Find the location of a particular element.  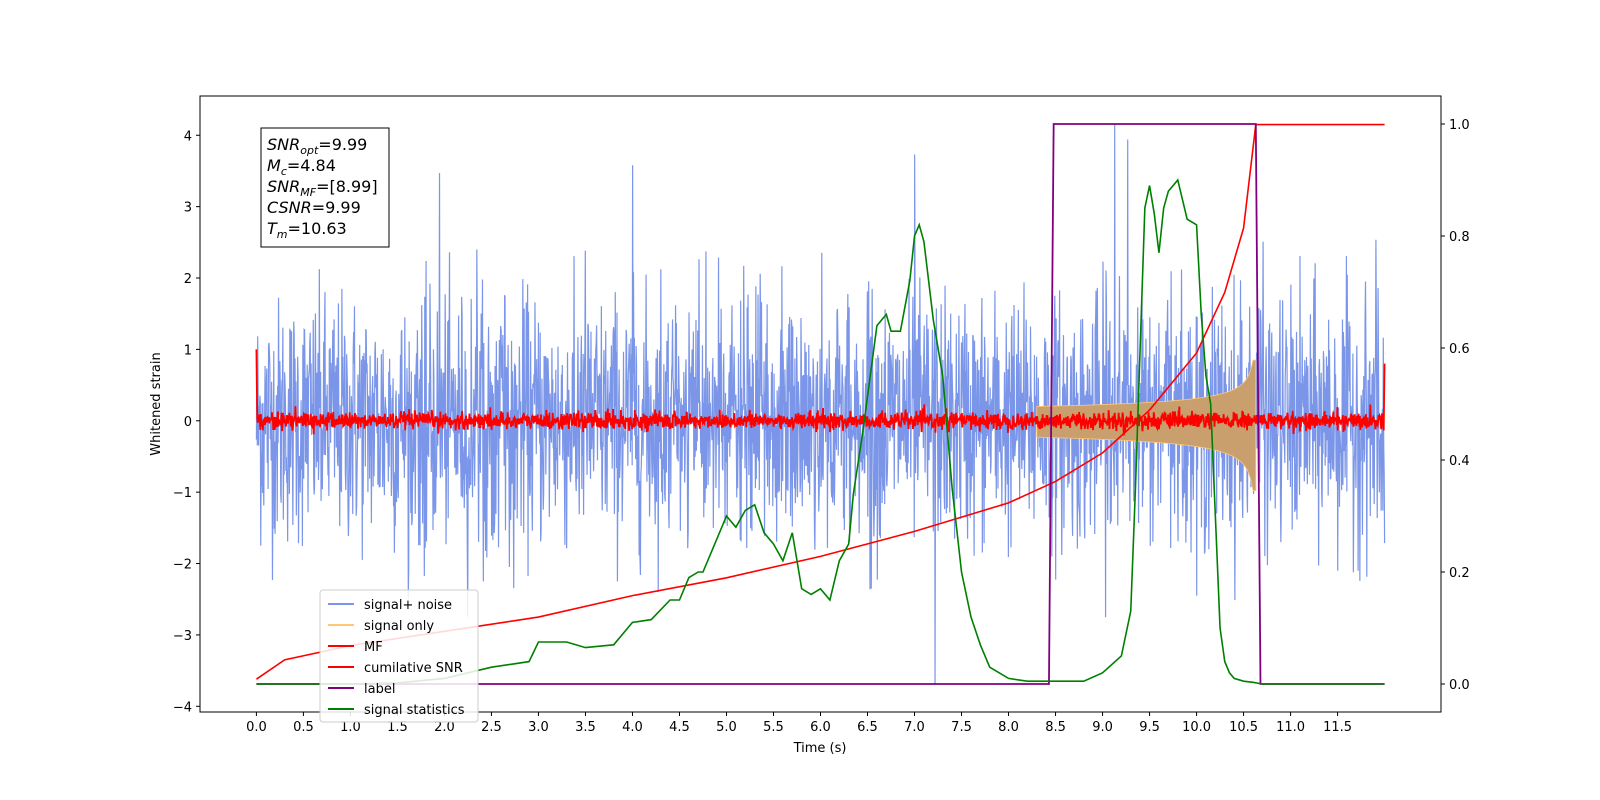

x-tick-label: 2.5 is located at coordinates (491, 727).